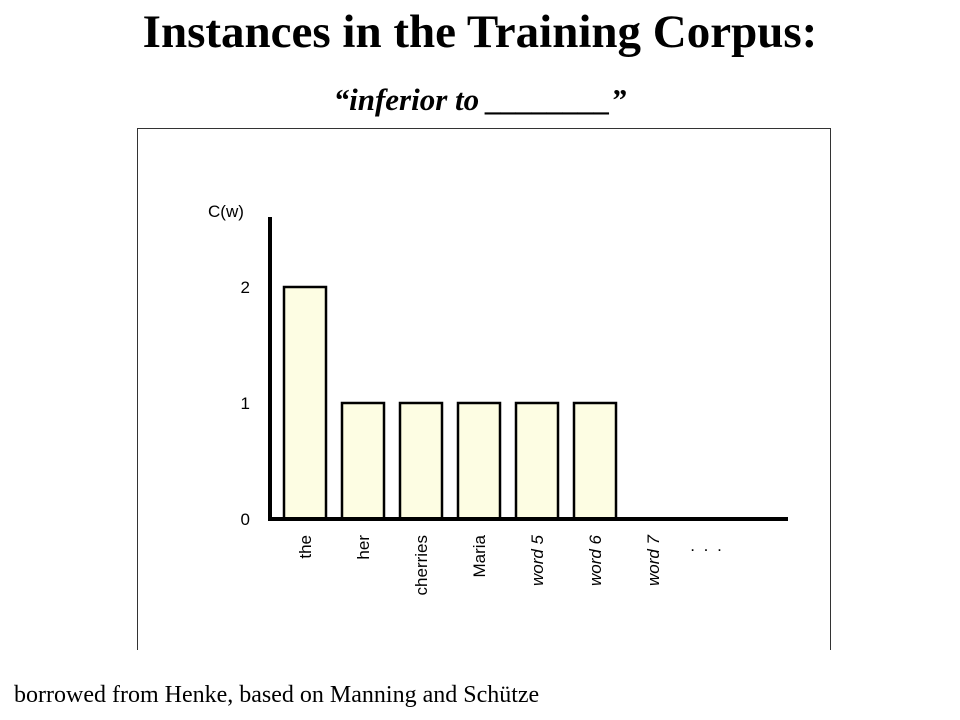  I want to click on x-category-label: word 6, so click(595, 560).